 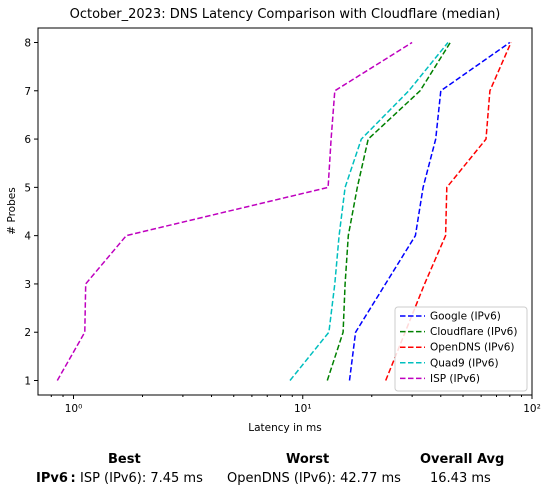 What do you see at coordinates (141, 478) in the screenshot?
I see `summary-best-value: ISP (IPv6): 7.45 ms` at bounding box center [141, 478].